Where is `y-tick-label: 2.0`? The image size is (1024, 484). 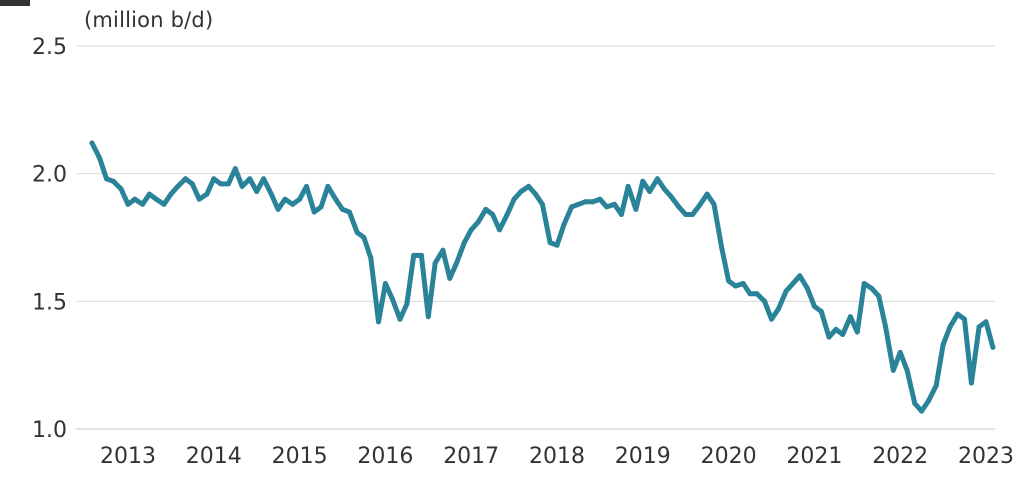 y-tick-label: 2.0 is located at coordinates (49, 175).